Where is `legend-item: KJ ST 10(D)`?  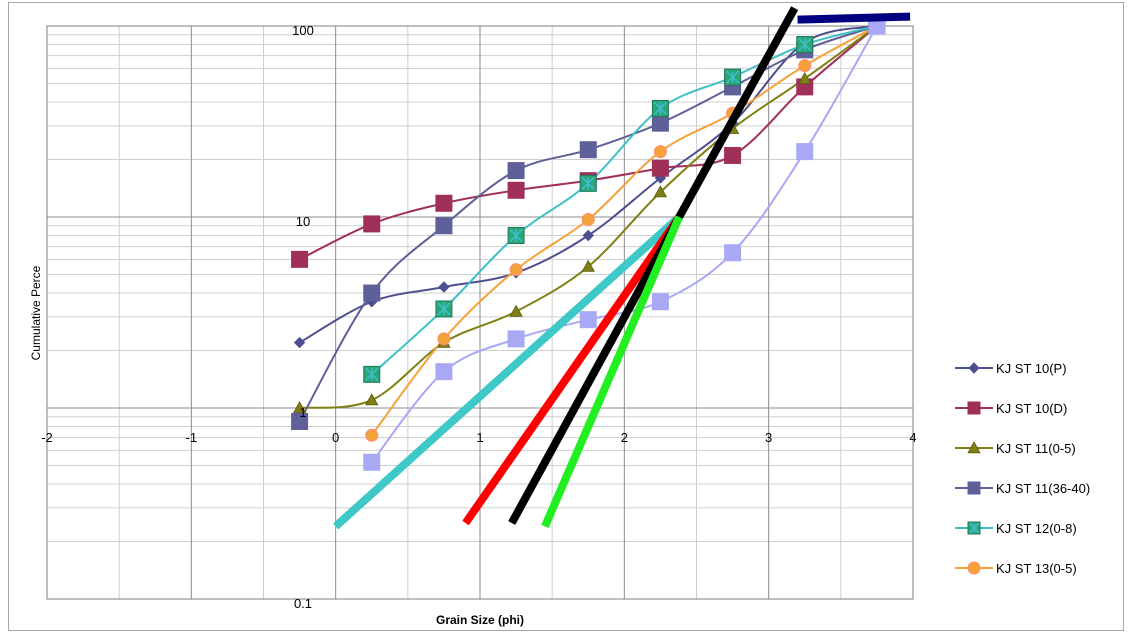 legend-item: KJ ST 10(D) is located at coordinates (1011, 408).